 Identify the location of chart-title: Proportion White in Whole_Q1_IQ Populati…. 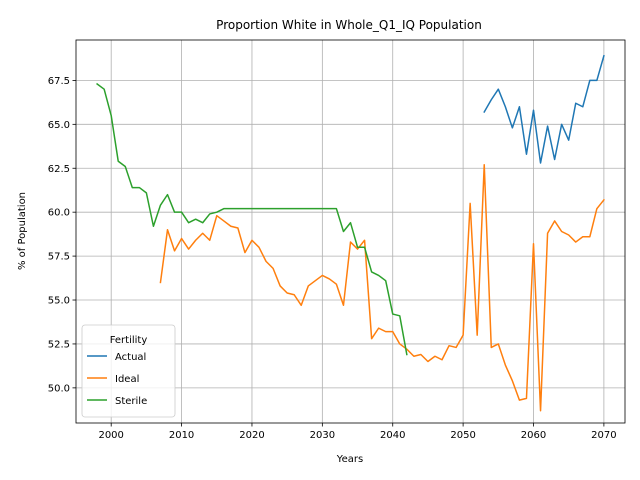
(349, 25).